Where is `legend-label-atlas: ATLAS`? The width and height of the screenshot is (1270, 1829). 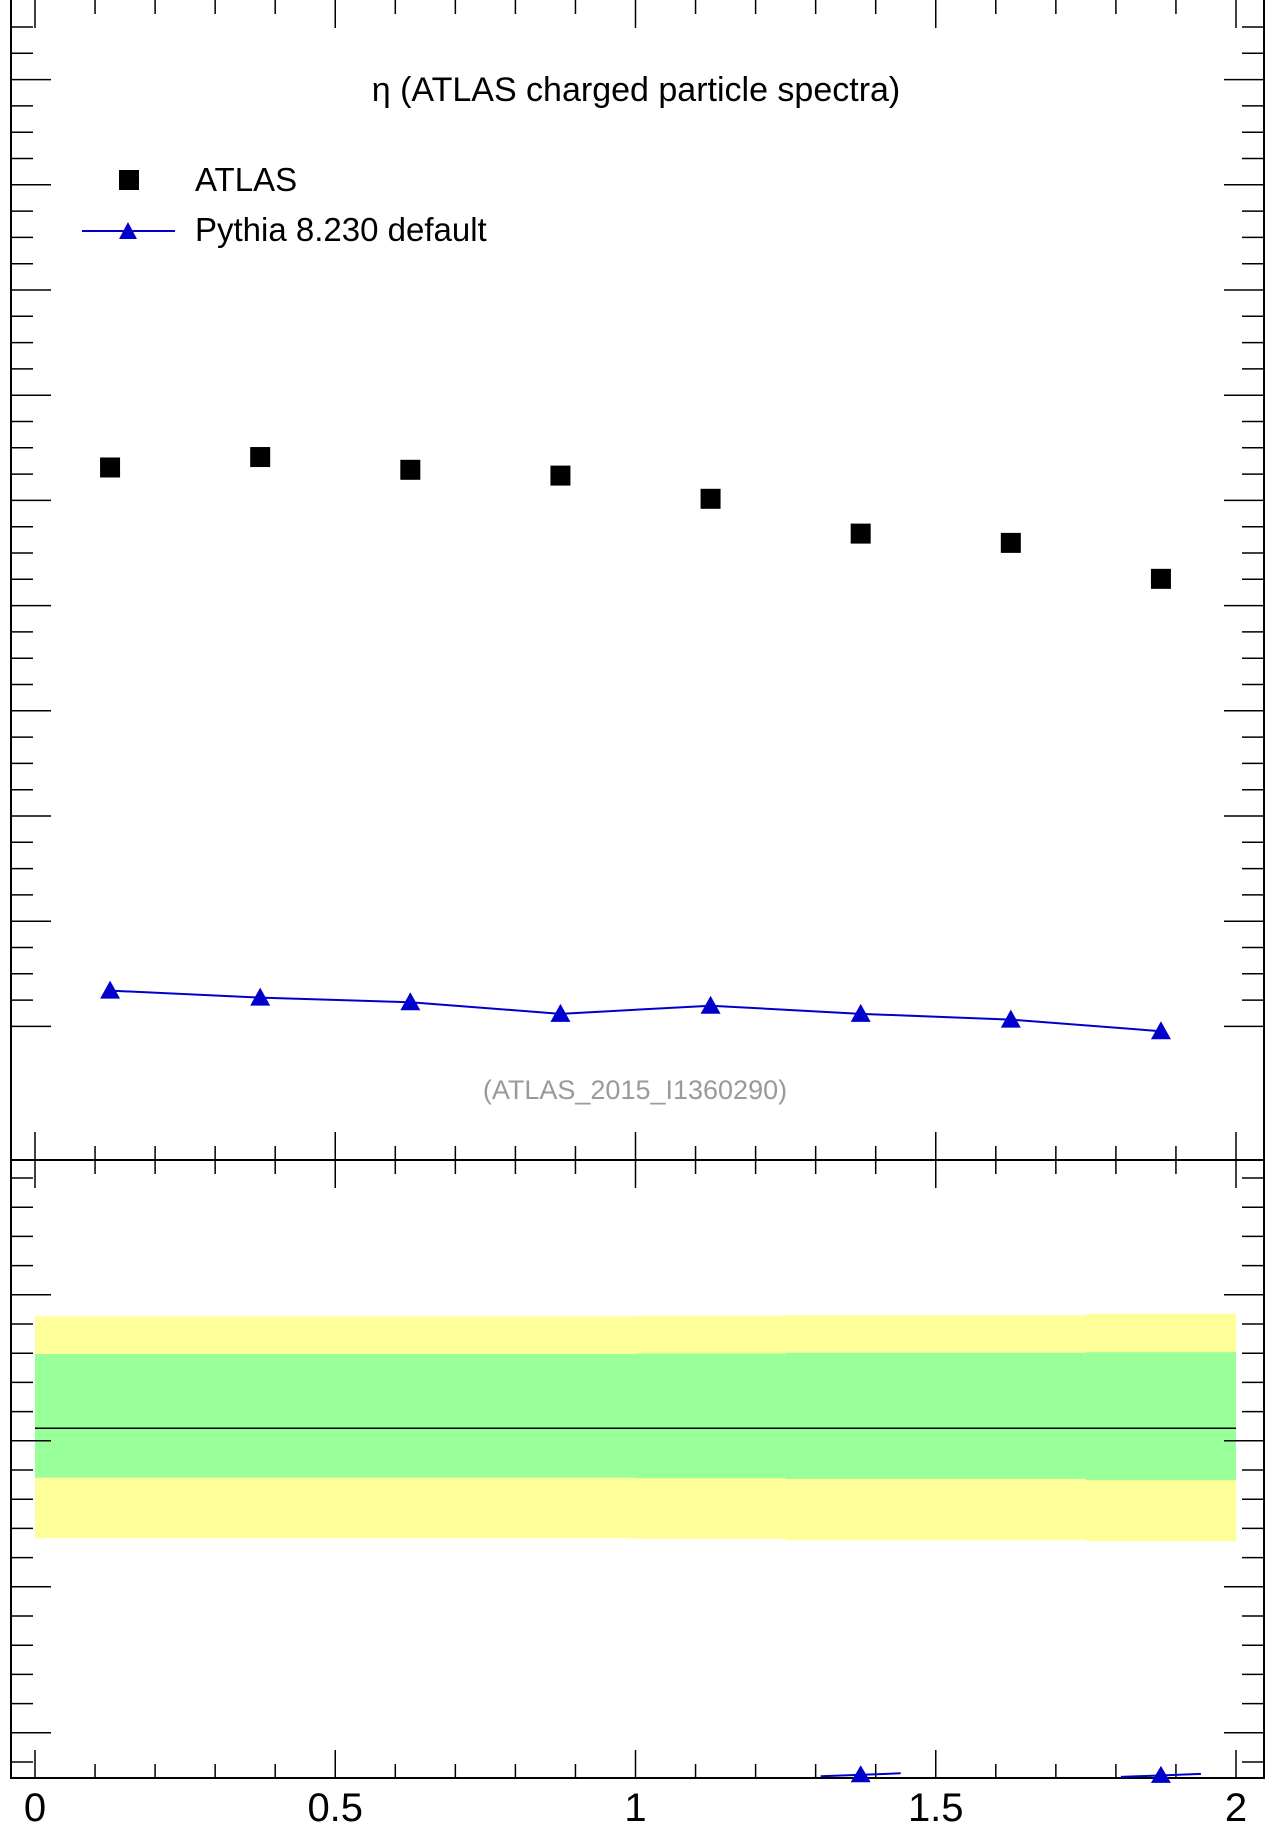
legend-label-atlas: ATLAS is located at coordinates (246, 179).